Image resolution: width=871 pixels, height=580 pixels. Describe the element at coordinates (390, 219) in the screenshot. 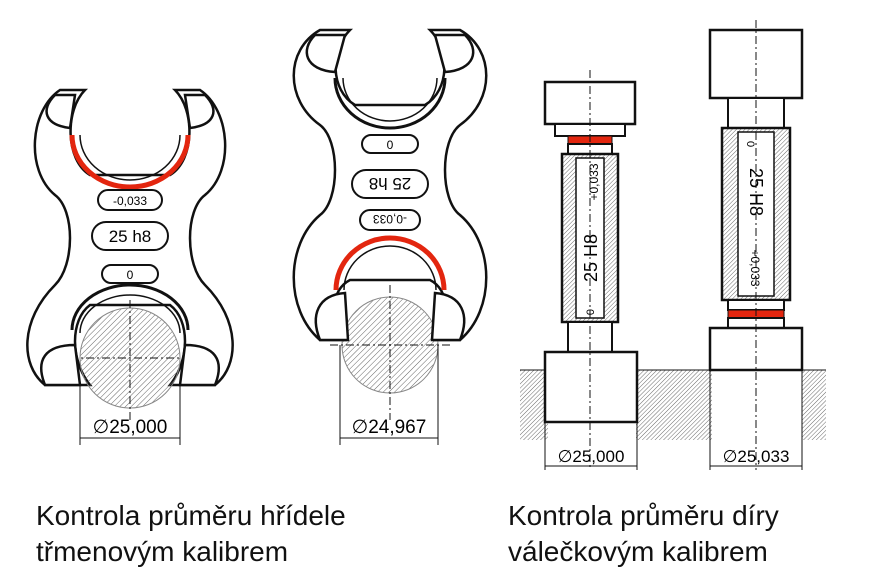

I see `snap-gauge-nogo-tolerance: -0,033` at that location.